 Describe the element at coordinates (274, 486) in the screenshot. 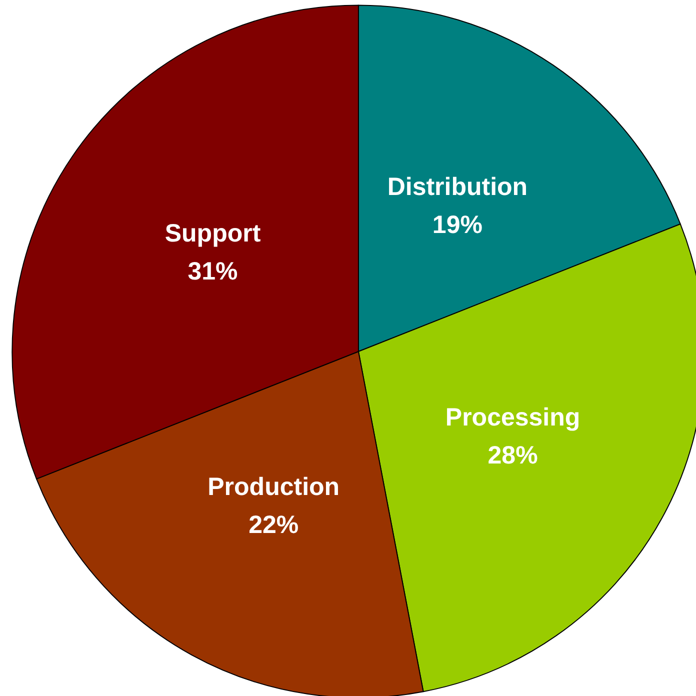

I see `slice-label: Production` at that location.